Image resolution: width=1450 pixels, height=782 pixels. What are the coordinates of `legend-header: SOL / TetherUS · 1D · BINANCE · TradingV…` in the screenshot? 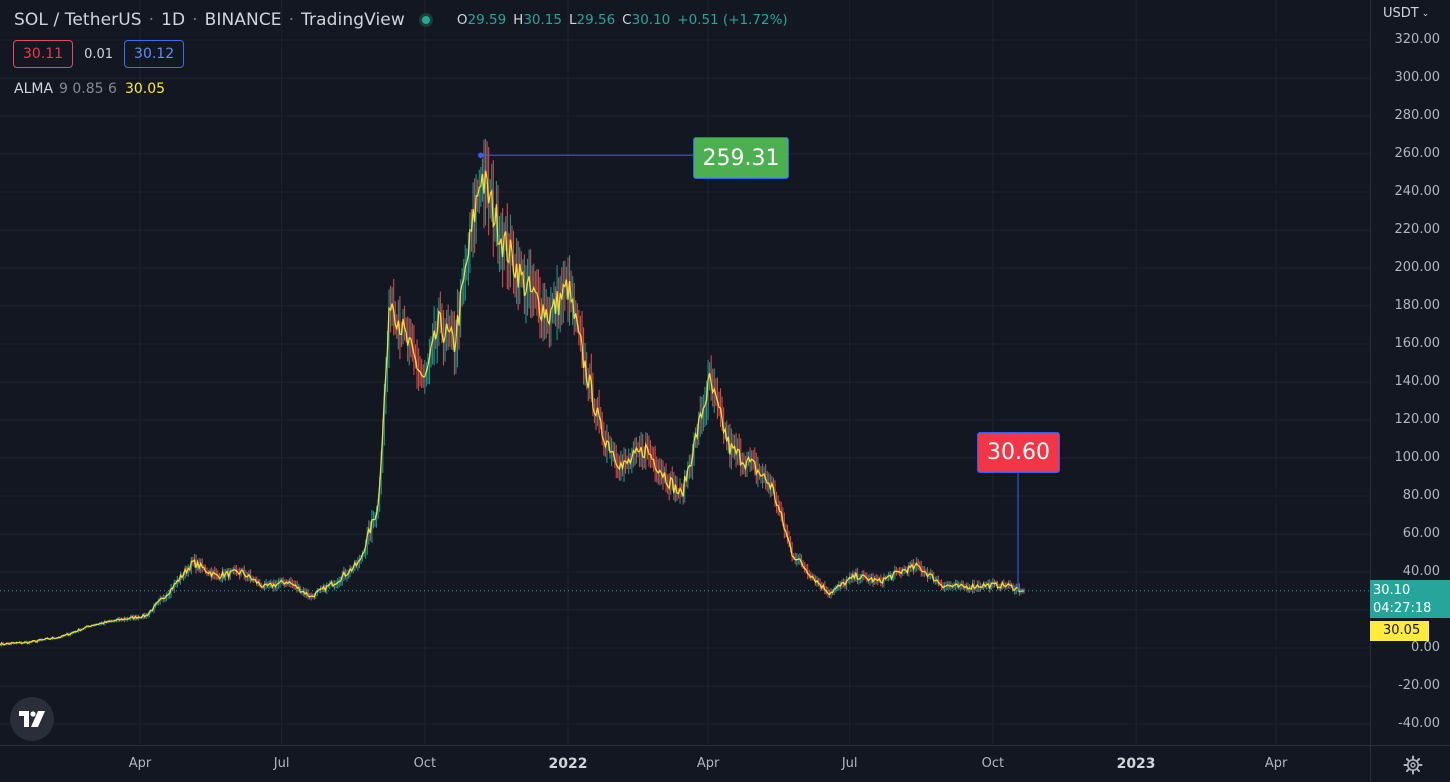 It's located at (401, 20).